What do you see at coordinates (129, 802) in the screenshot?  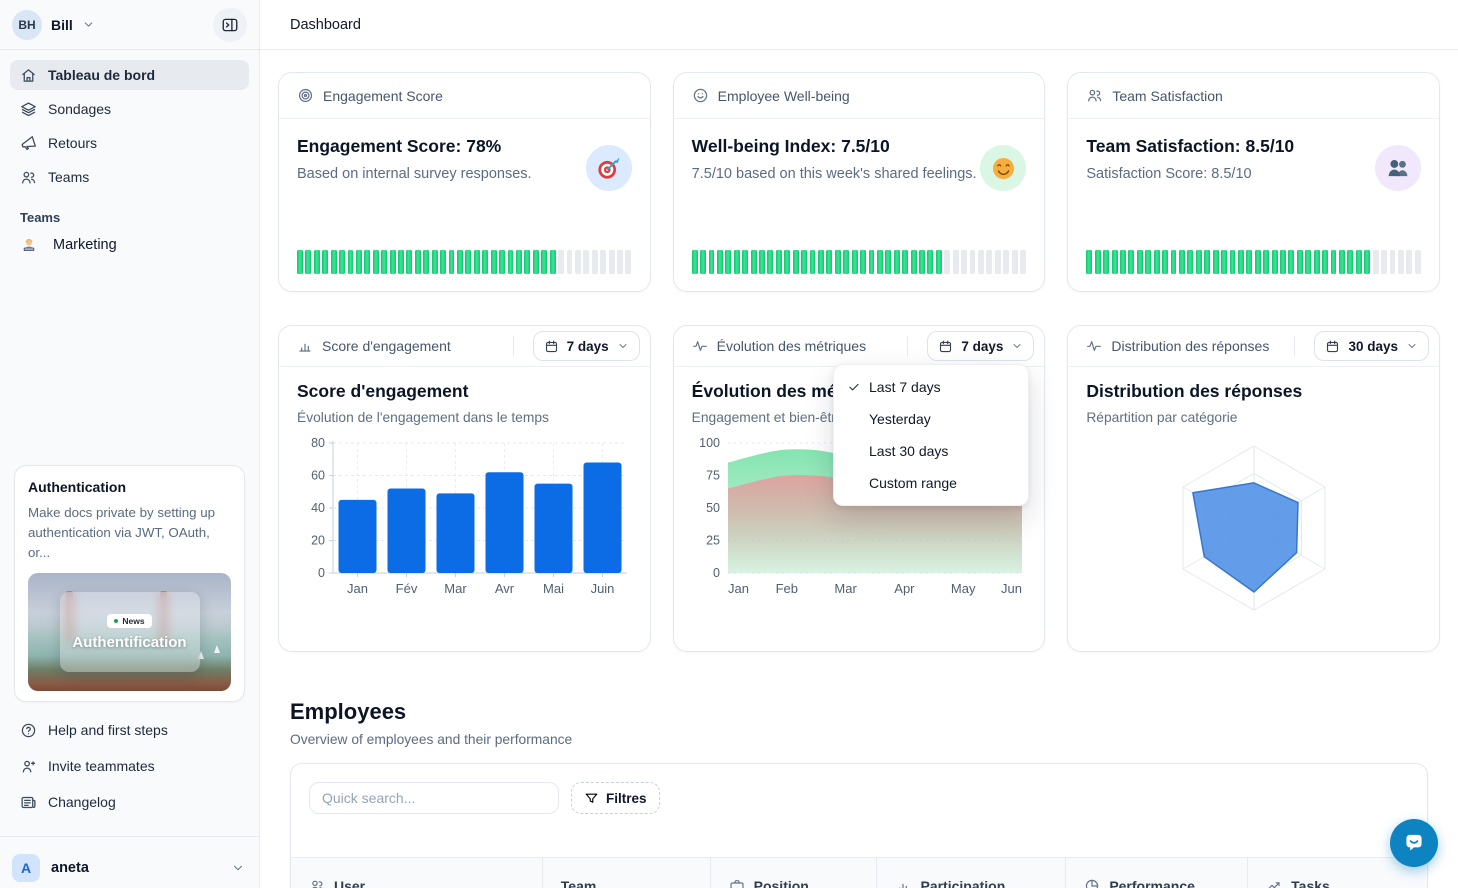 I see `sidebar-item-changelog: Changelog` at bounding box center [129, 802].